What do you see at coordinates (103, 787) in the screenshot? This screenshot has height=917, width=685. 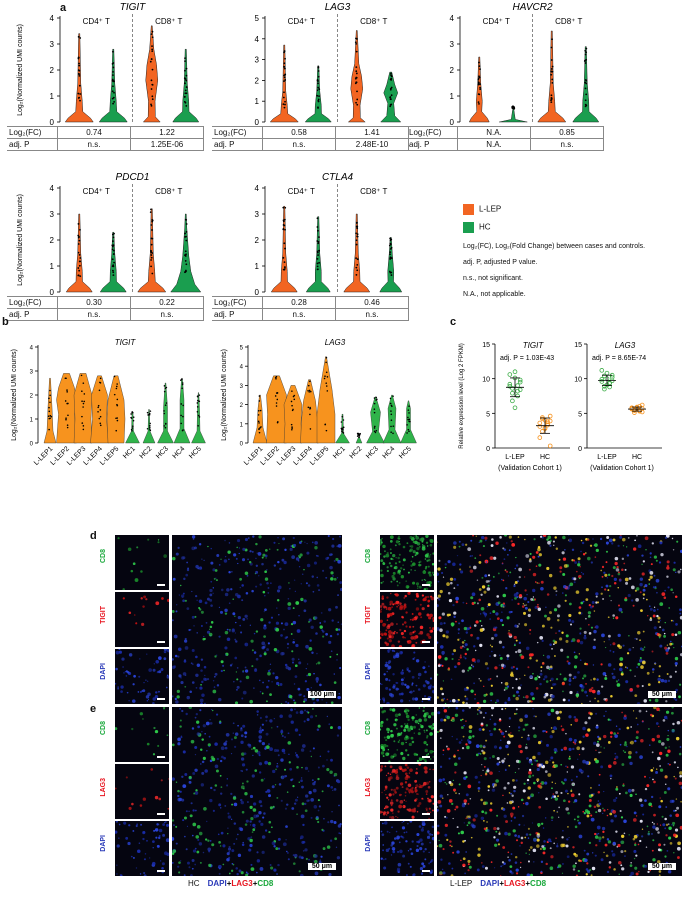 I see `channel-label: LAG3` at bounding box center [103, 787].